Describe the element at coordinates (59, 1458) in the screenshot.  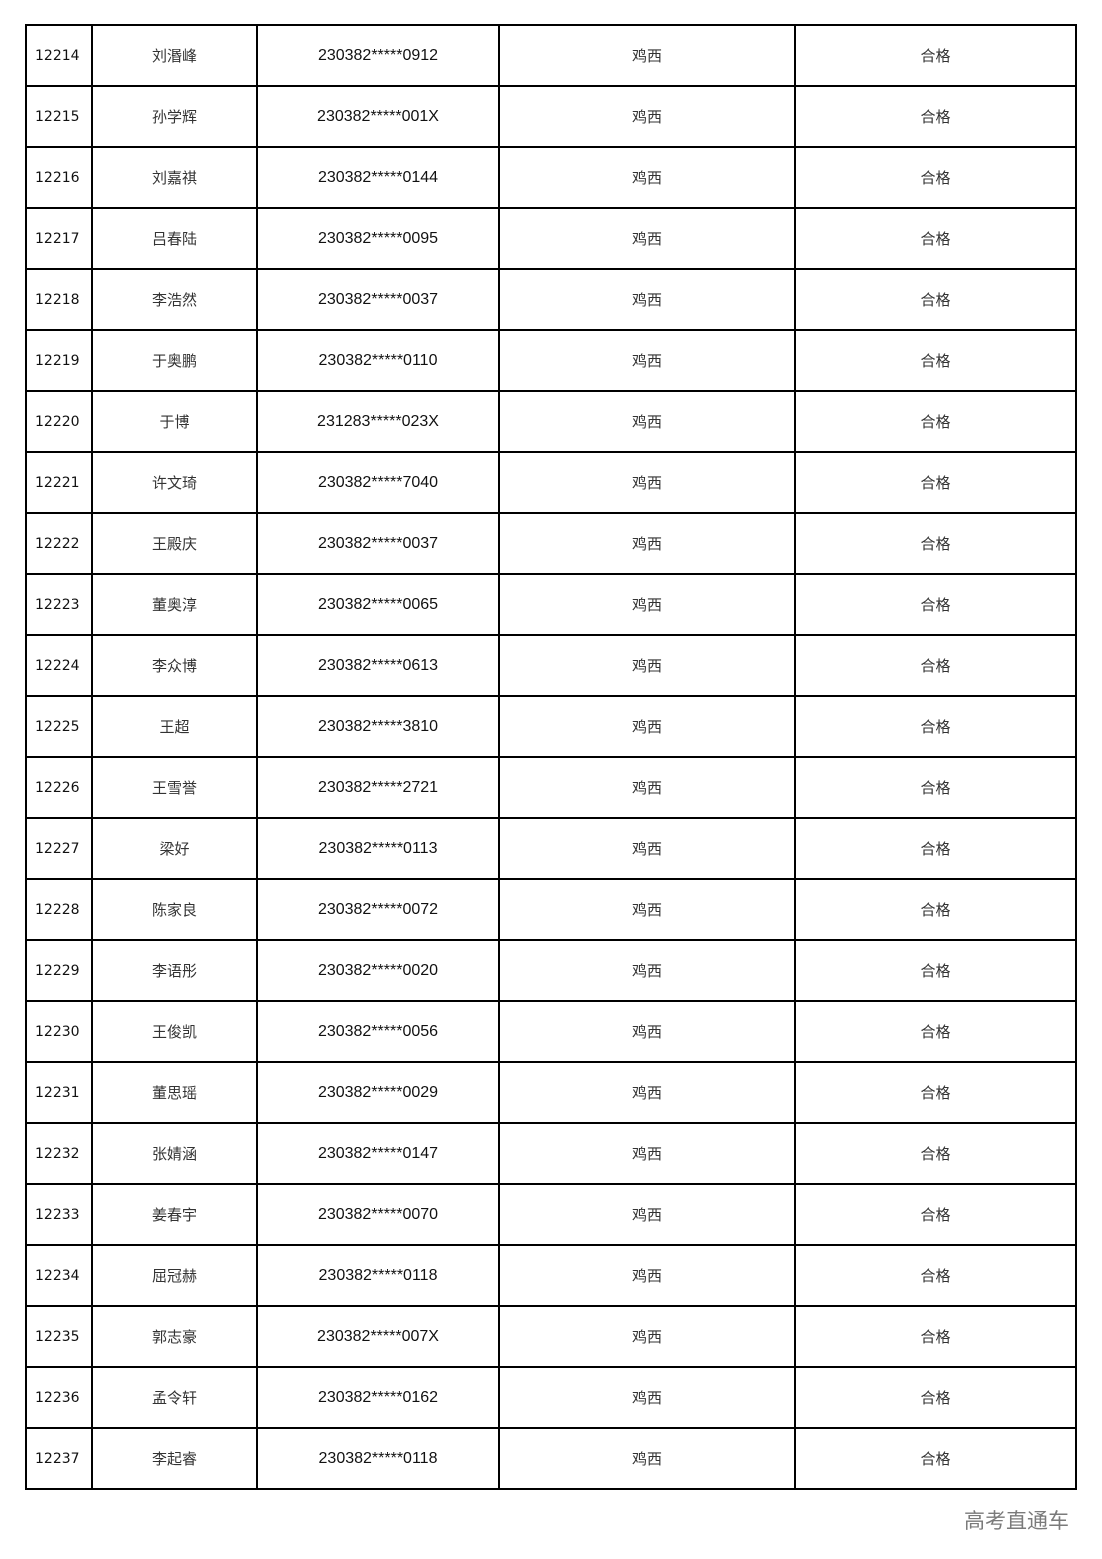
I see `serial-number-cell: 12237` at that location.